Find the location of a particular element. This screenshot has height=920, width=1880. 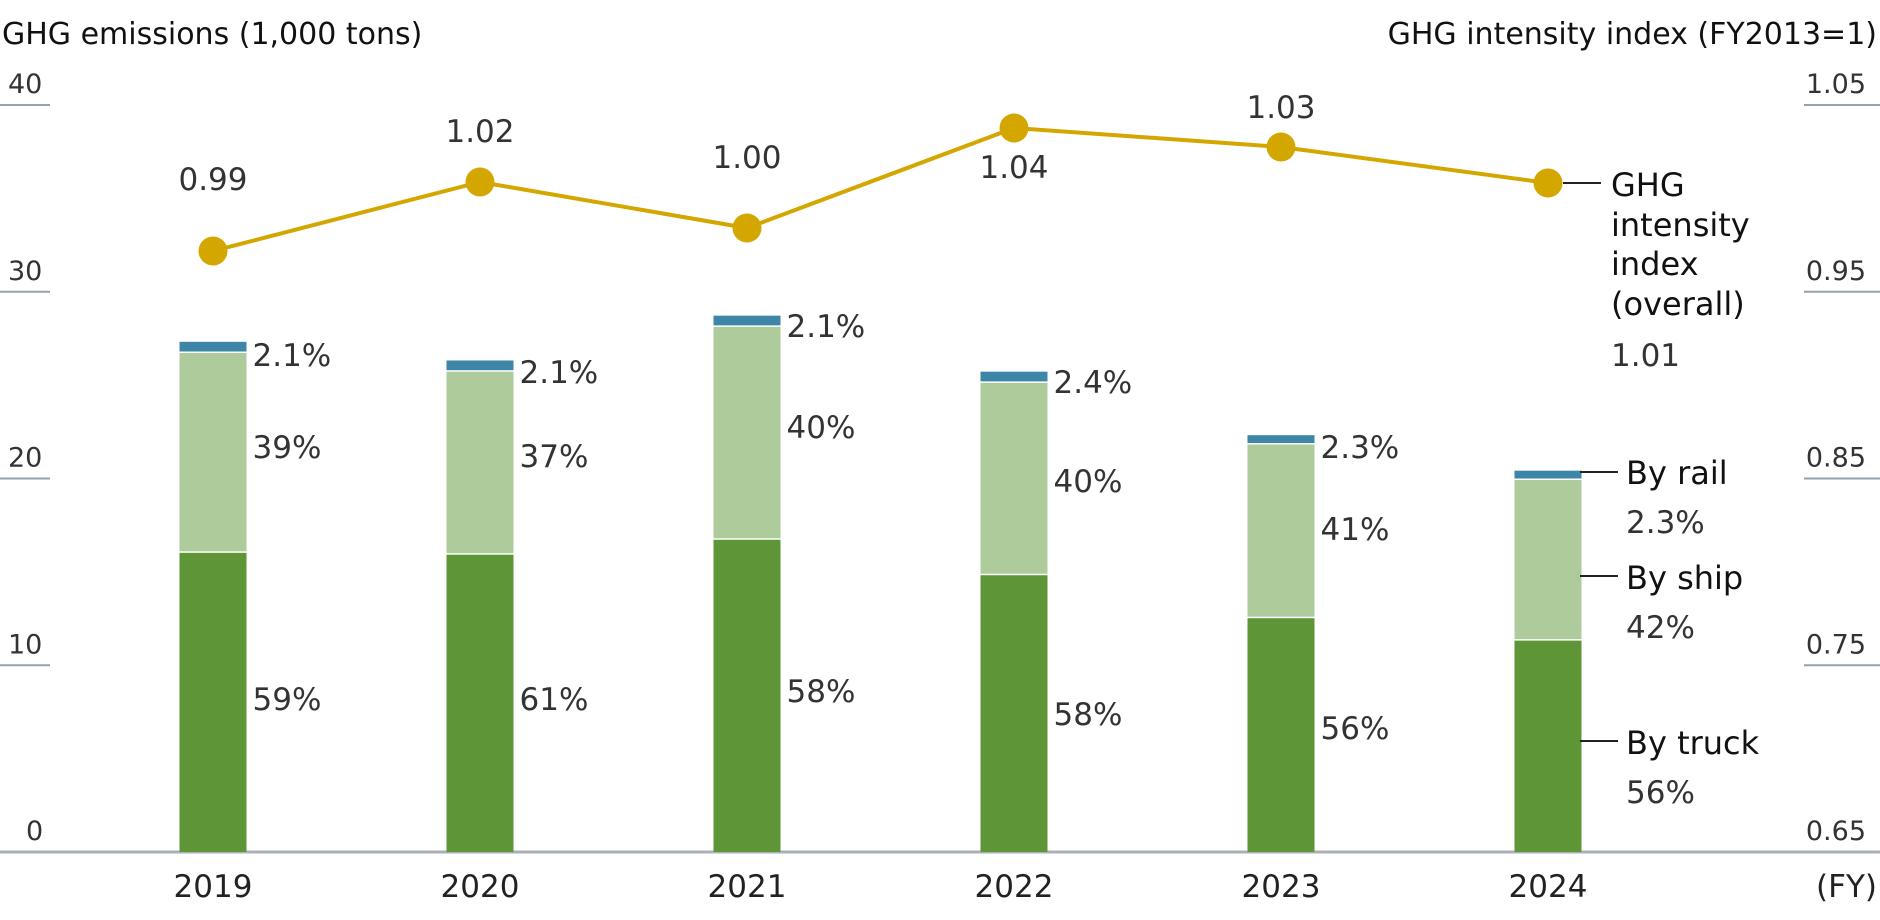

intensity-line: 0.99 1.02 1.00 1.04 1.03 is located at coordinates (870, 178).